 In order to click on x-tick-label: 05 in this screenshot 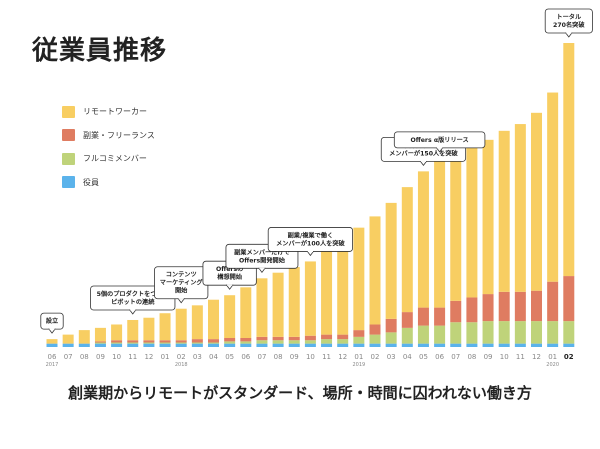, I will do `click(229, 357)`.